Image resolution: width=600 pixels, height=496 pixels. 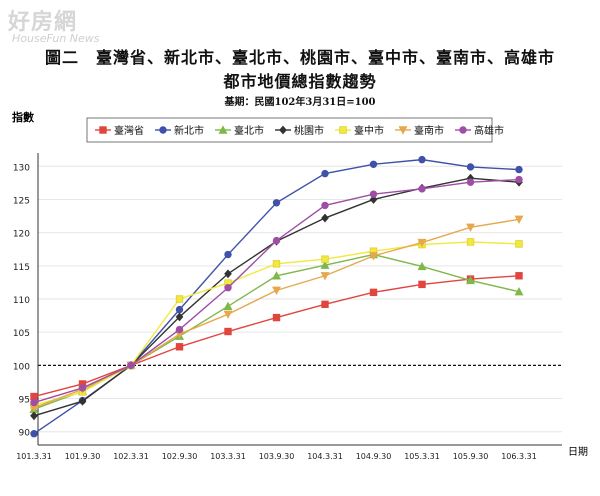 I want to click on legend: 臺灣省 新北市 臺北市 桃園市 臺中市 臺南市 高雄市, so click(x=295, y=130).